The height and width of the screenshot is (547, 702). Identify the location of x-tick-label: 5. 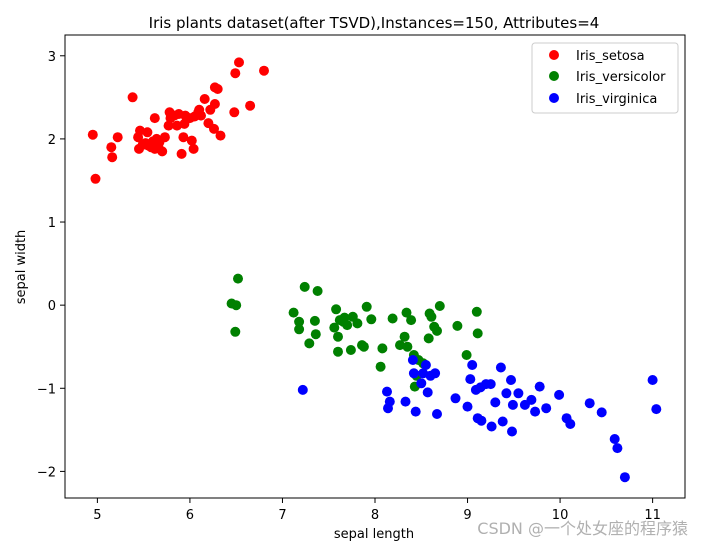
(97, 515).